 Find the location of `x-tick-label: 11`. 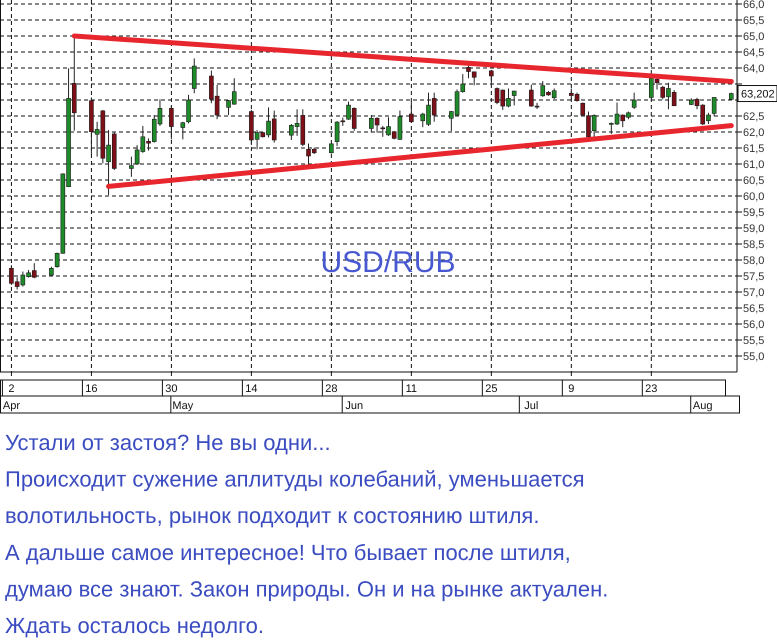

x-tick-label: 11 is located at coordinates (412, 389).